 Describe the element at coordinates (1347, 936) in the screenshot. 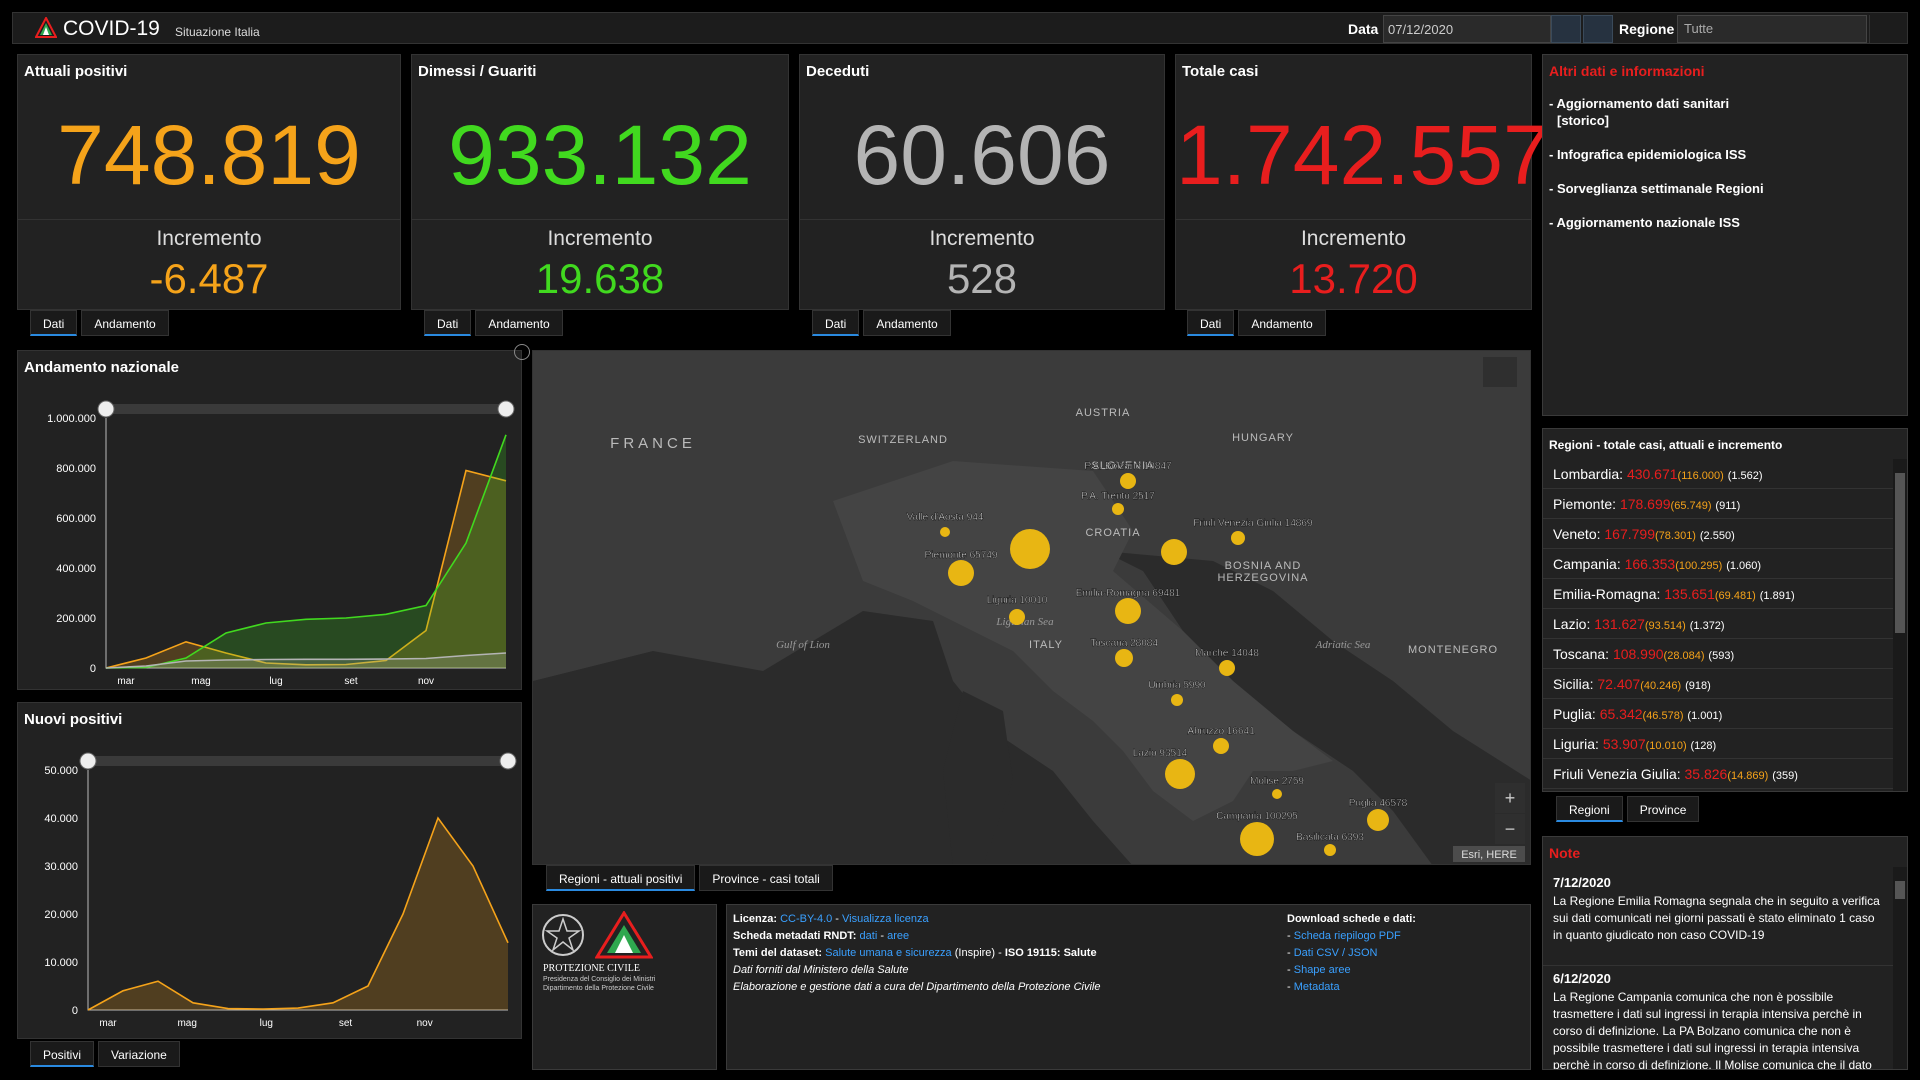

I see `download-pdf-link: Scheda riepilogo PDF` at that location.